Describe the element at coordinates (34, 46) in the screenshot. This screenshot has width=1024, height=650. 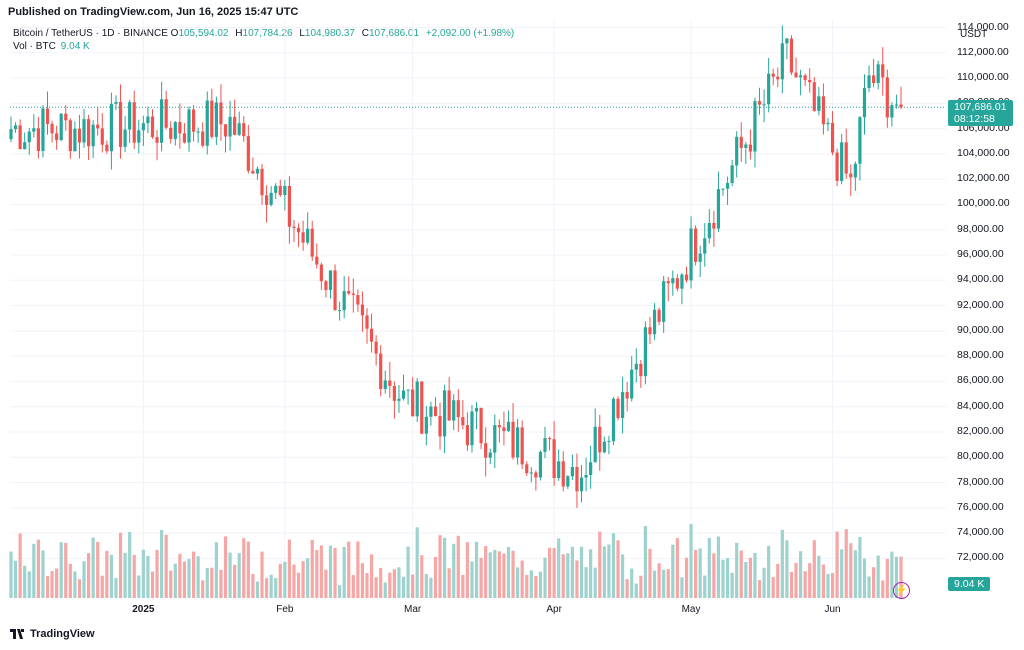
I see `volume-label: Vol · BTC` at that location.